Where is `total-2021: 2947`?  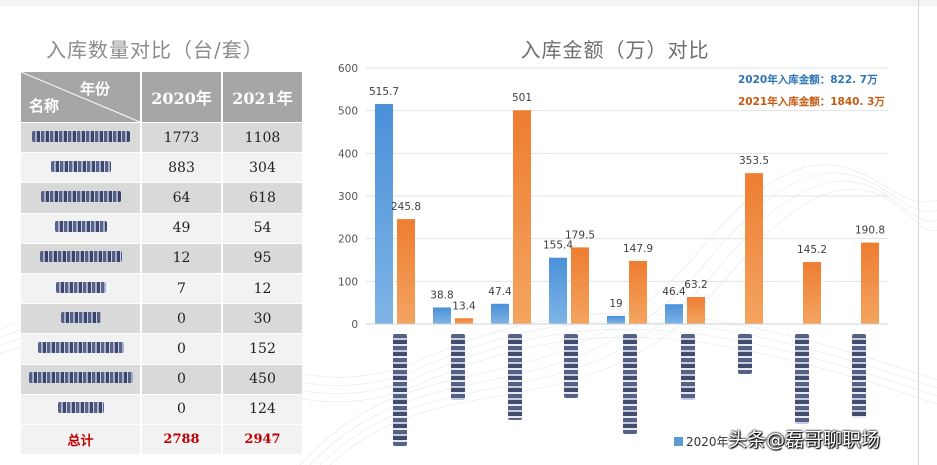
total-2021: 2947 is located at coordinates (262, 440).